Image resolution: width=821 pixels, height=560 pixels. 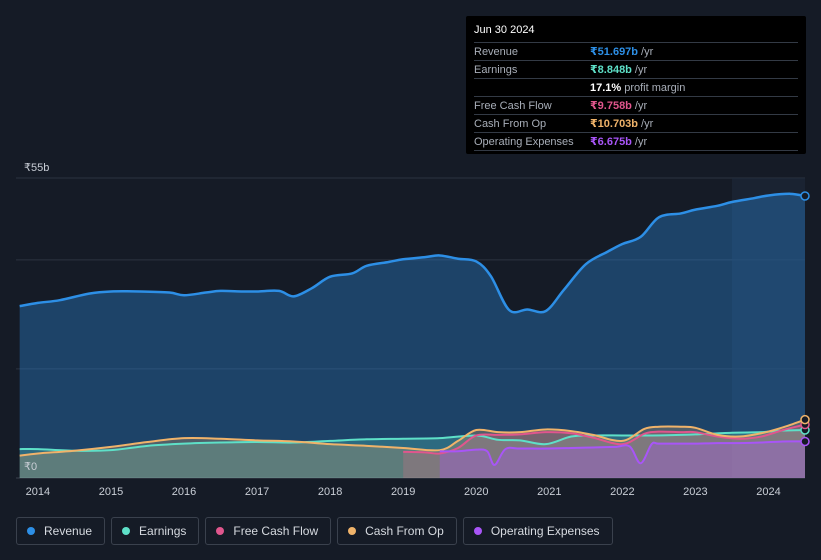 I want to click on tooltip-row-label: Earnings, so click(x=496, y=69).